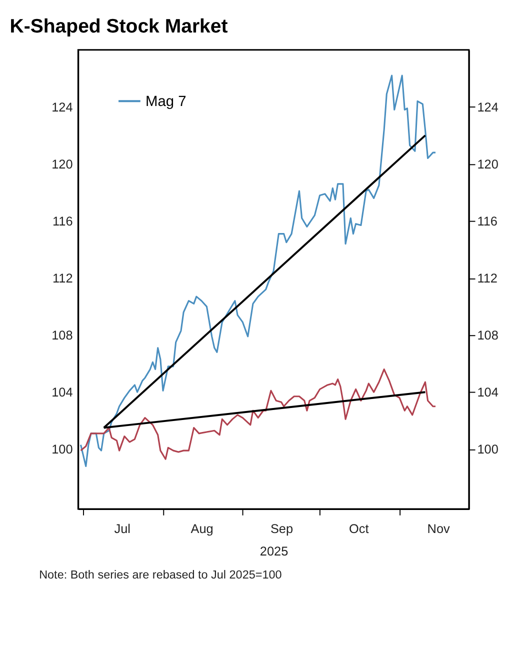 This screenshot has height=661, width=508. Describe the element at coordinates (487, 164) in the screenshot. I see `y-tick-label: 120` at that location.